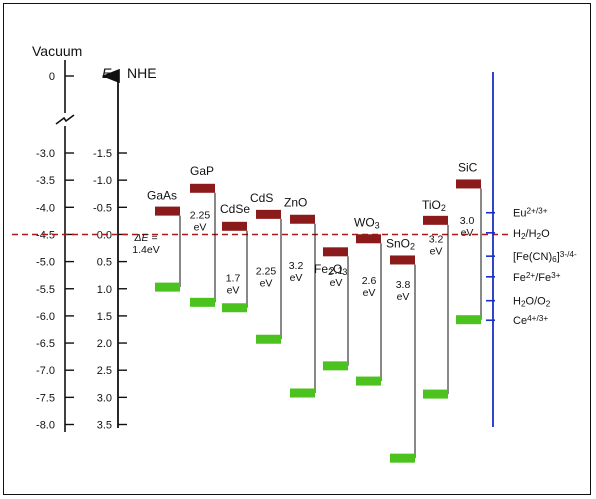 Image resolution: width=596 pixels, height=499 pixels. What do you see at coordinates (435, 298) in the screenshot?
I see `semiconductor-tio2: TiO2 3.2 eV` at bounding box center [435, 298].